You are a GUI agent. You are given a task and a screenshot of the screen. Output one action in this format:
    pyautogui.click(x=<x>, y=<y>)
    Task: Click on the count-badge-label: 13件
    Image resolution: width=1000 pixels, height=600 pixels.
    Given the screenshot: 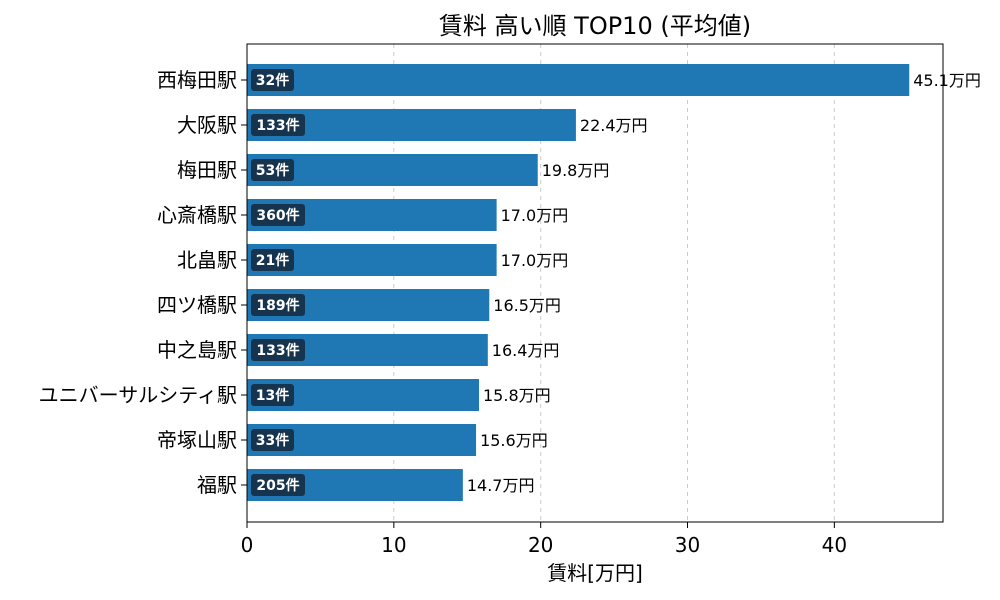 What is the action you would take?
    pyautogui.click(x=272, y=395)
    